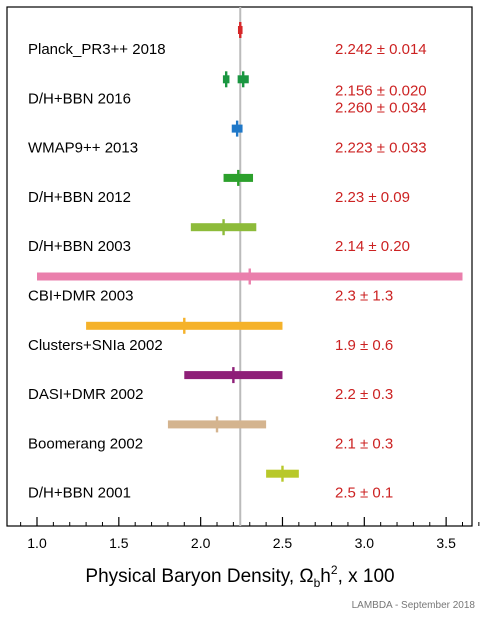 This screenshot has width=480, height=622. Describe the element at coordinates (372, 197) in the screenshot. I see `value-label: 2.23 ± 0.09` at that location.